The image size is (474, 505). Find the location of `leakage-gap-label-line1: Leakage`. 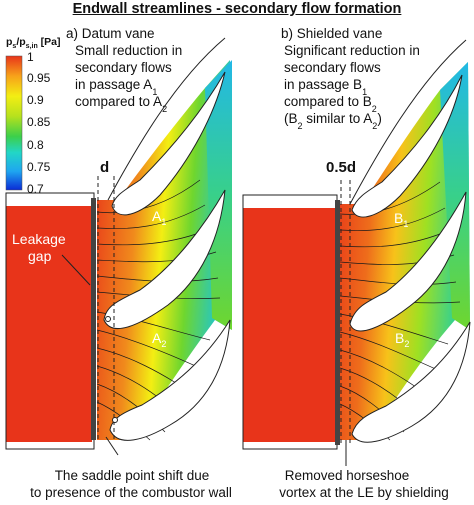

leakage-gap-label-line1: Leakage is located at coordinates (39, 239).